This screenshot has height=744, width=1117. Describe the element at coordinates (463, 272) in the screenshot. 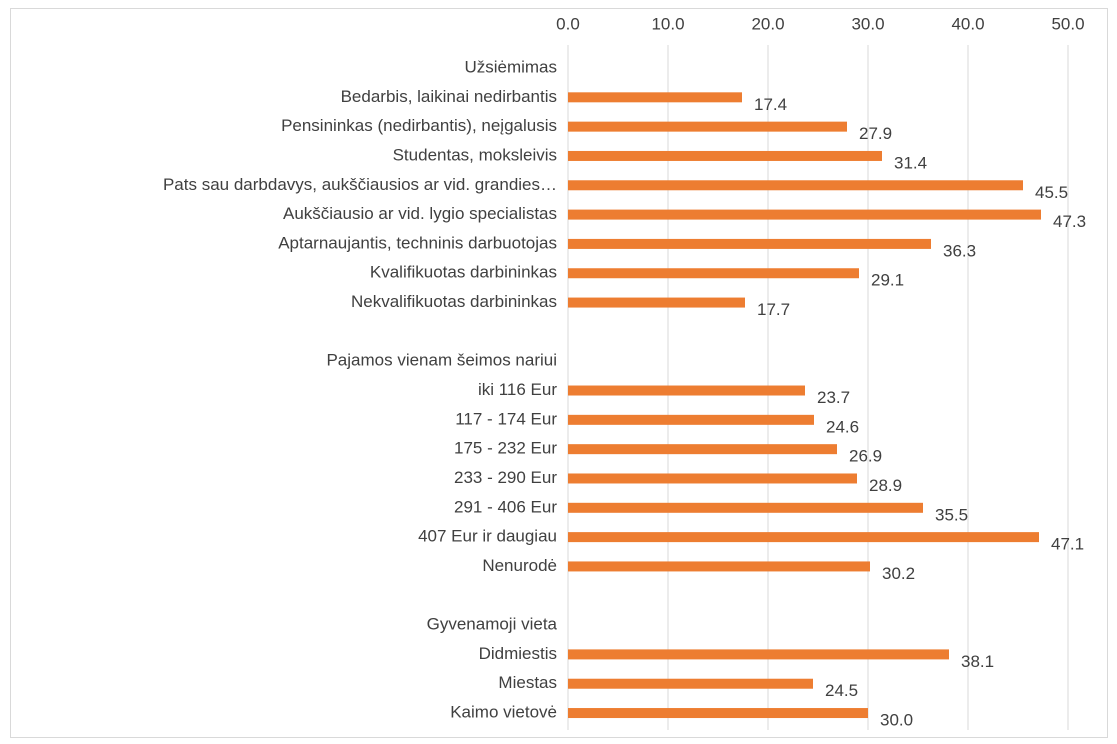

I see `y-tick-label: Kvalifikuotas darbininkas` at that location.